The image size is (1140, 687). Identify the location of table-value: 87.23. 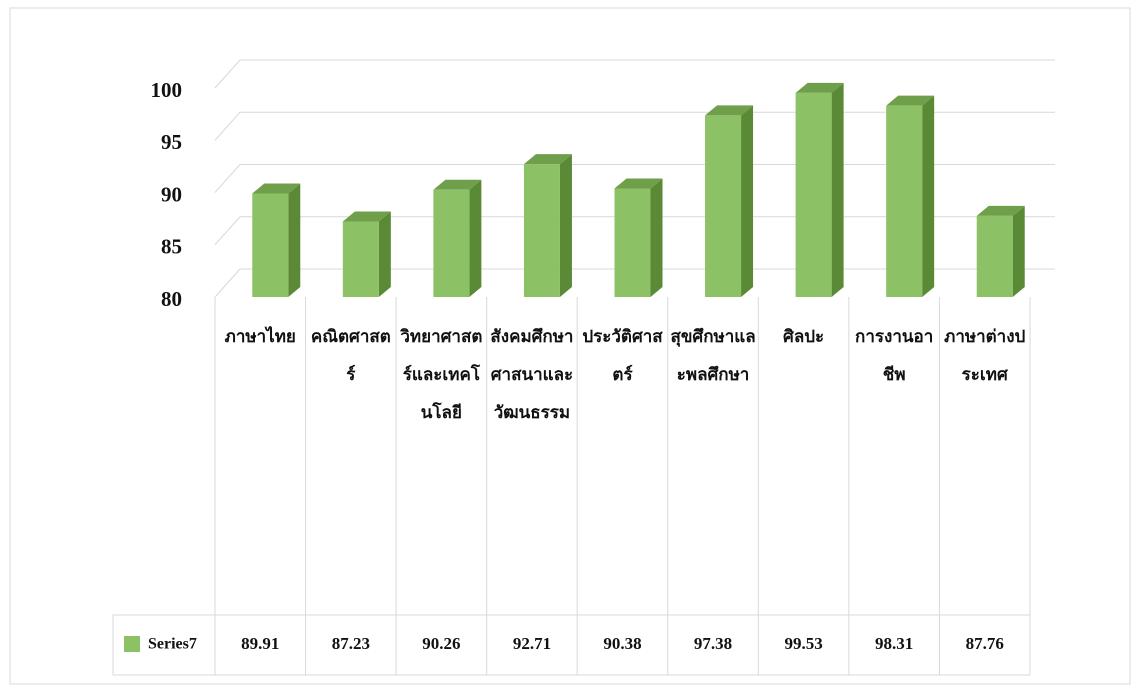
(351, 643).